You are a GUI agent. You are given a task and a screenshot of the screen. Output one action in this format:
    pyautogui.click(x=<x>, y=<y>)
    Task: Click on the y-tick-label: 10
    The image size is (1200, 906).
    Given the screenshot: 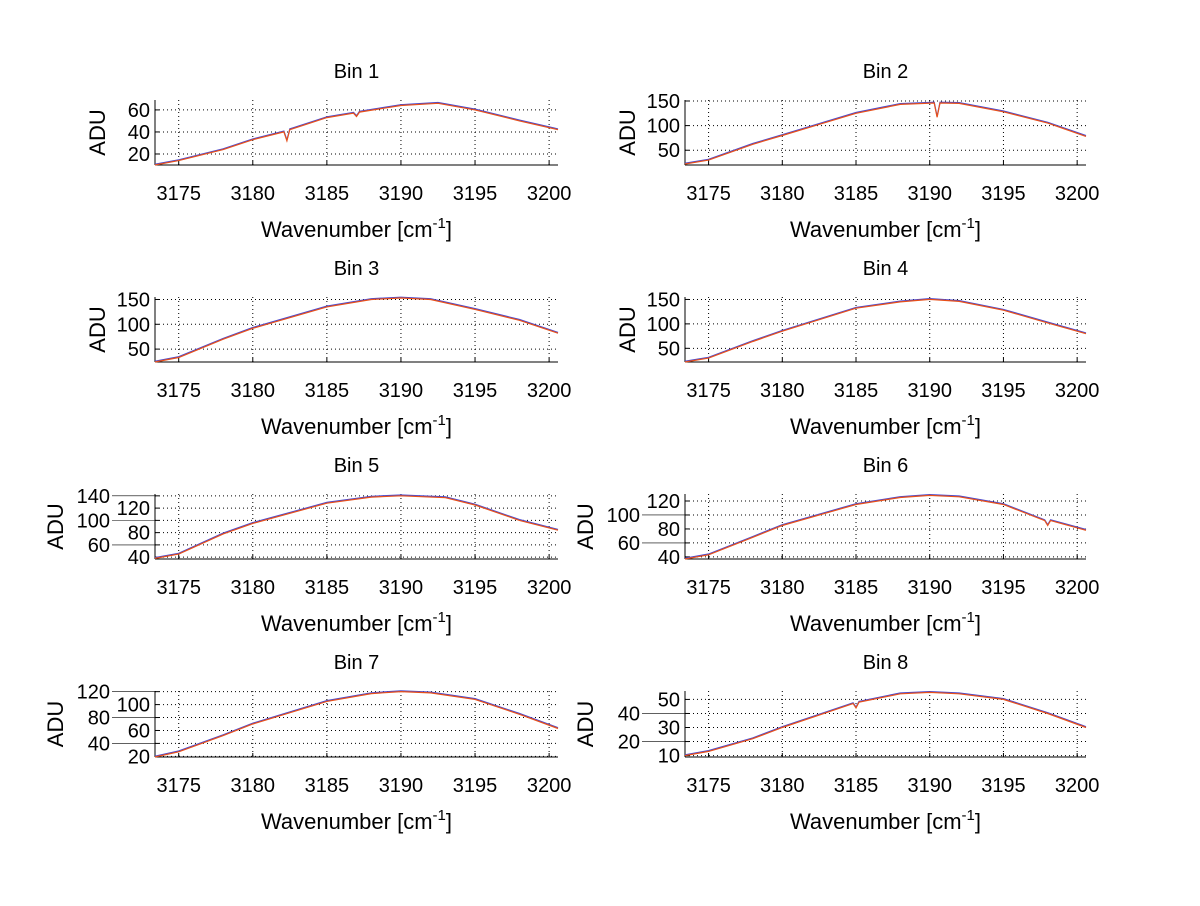 What is the action you would take?
    pyautogui.click(x=669, y=757)
    